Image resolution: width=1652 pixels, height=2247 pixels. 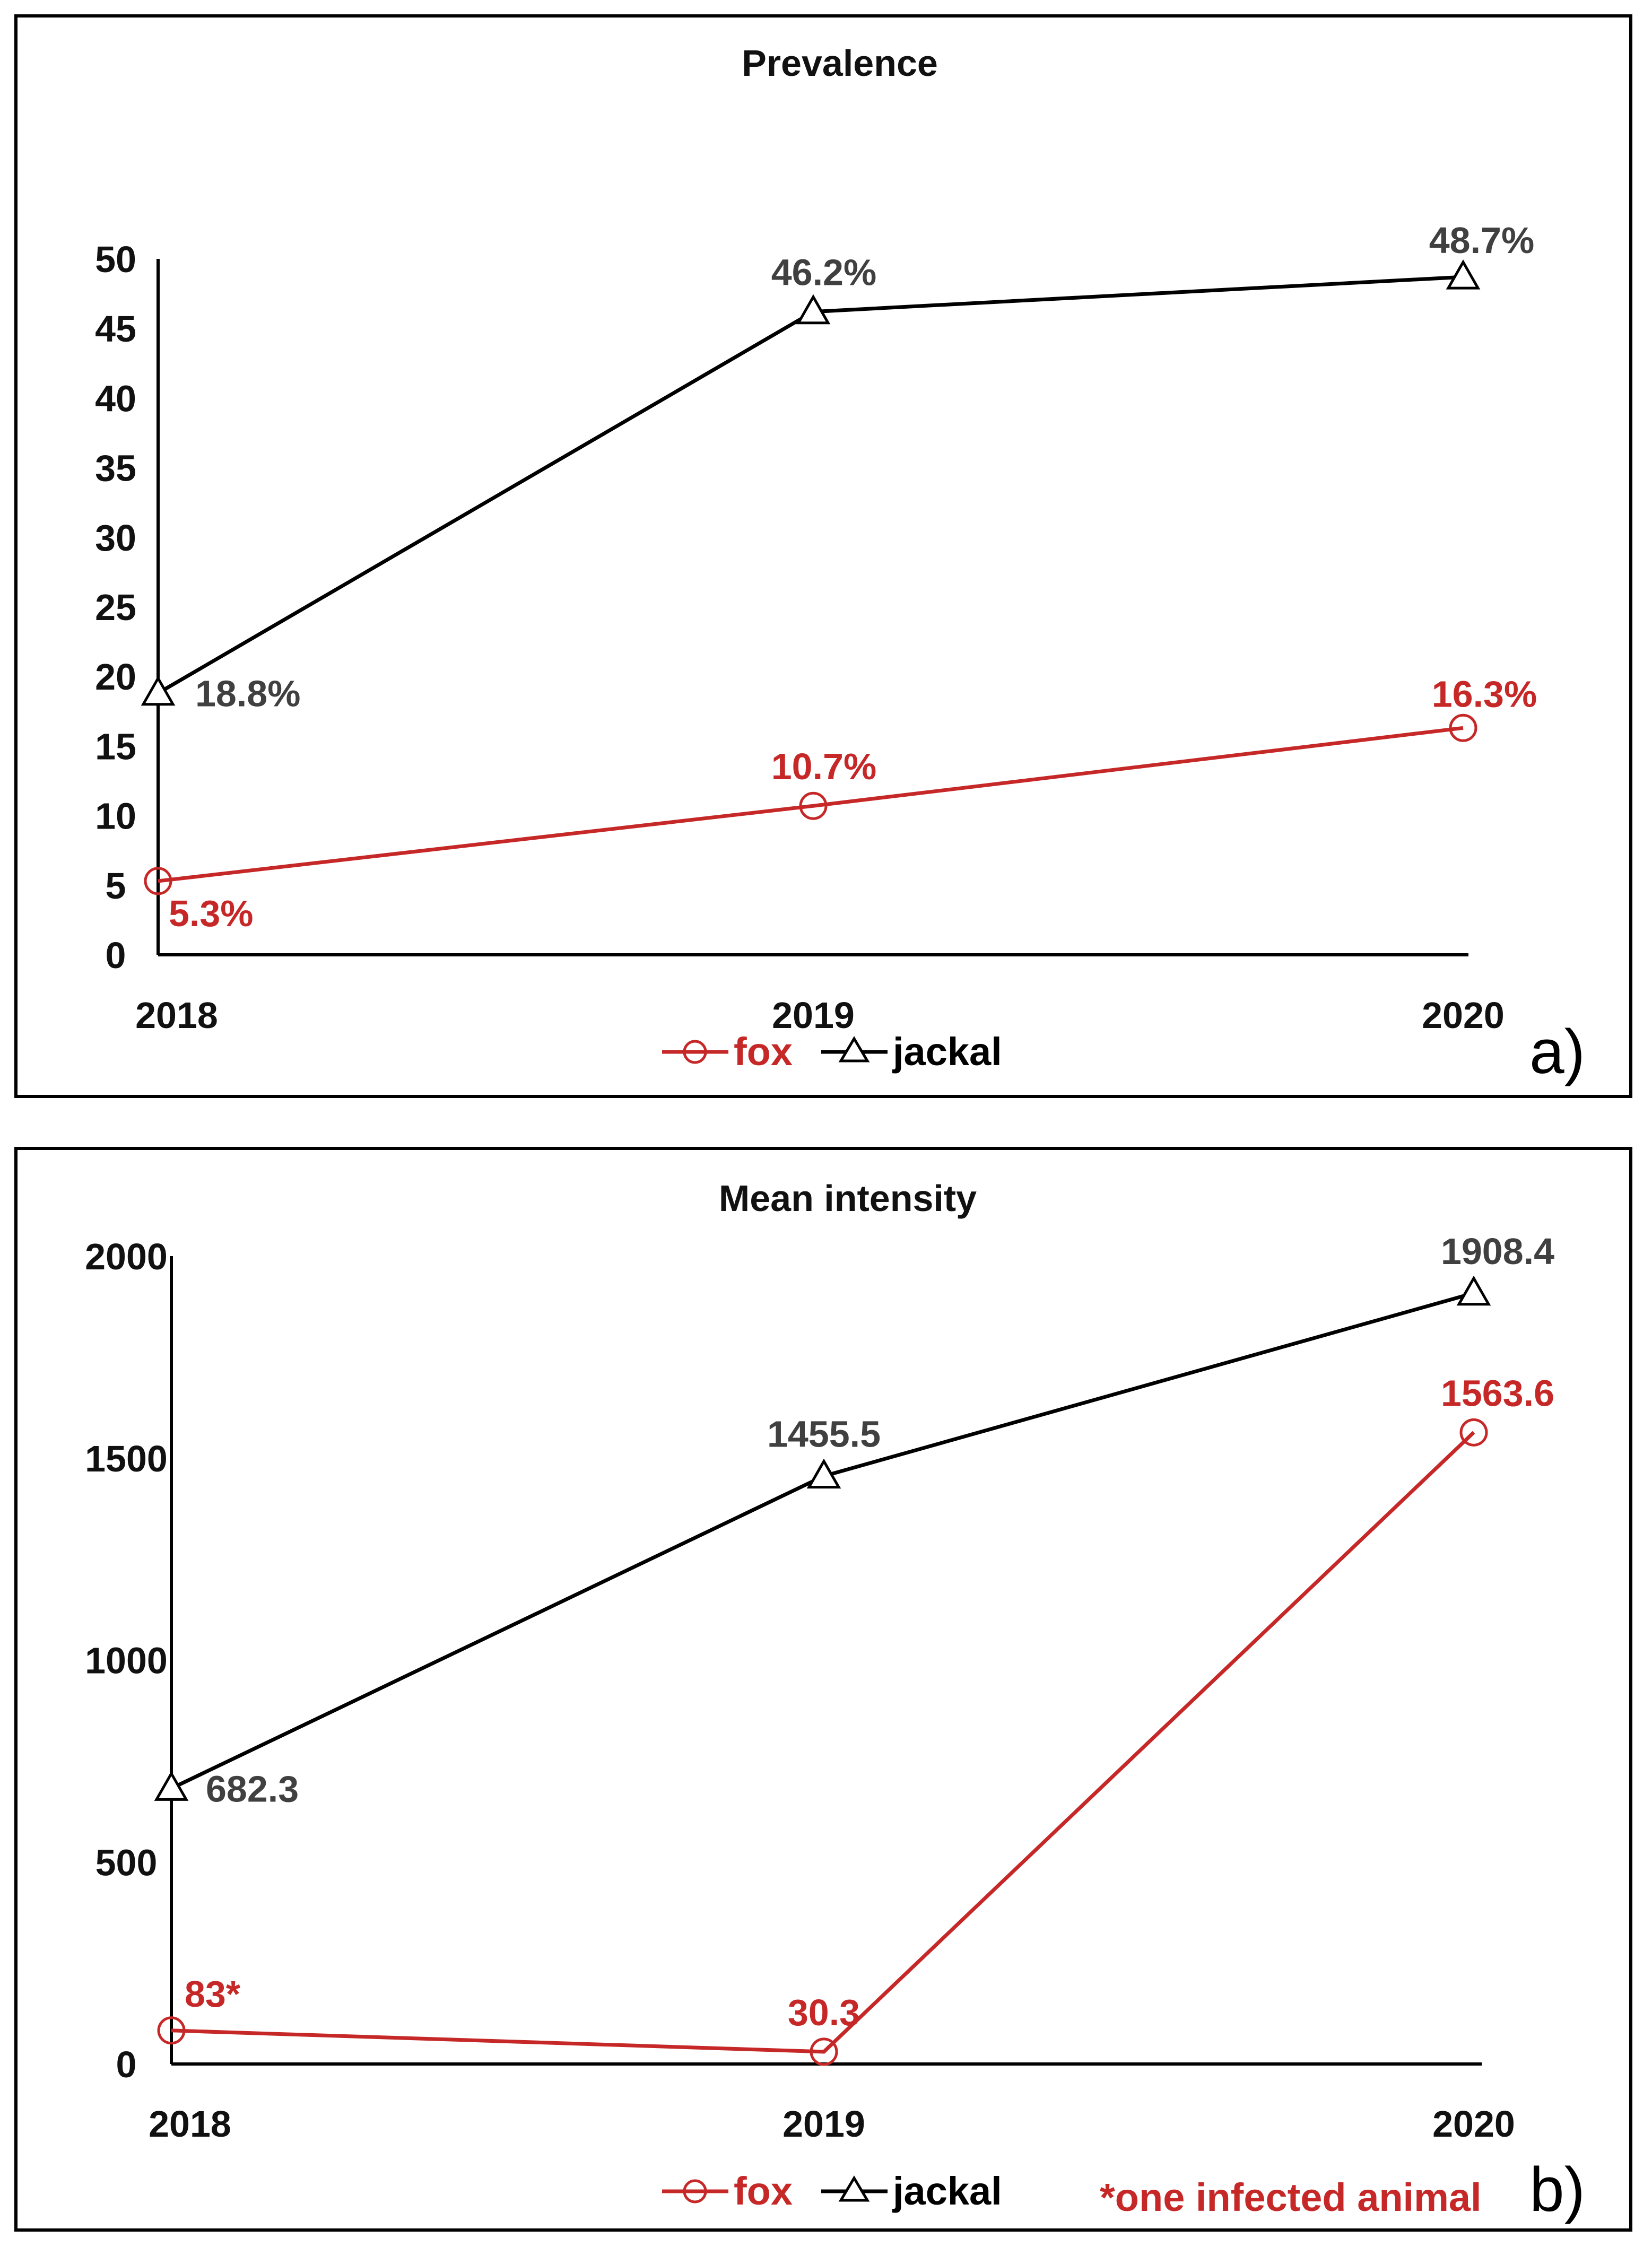 What do you see at coordinates (1484, 694) in the screenshot?
I see `fox-data-label: 16.3%` at bounding box center [1484, 694].